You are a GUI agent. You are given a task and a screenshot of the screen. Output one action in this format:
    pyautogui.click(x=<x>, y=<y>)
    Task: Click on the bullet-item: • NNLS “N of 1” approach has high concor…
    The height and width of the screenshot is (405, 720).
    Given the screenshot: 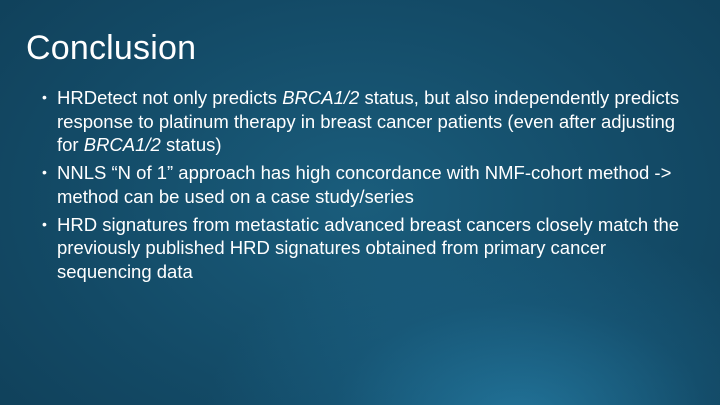 What is the action you would take?
    pyautogui.click(x=360, y=184)
    